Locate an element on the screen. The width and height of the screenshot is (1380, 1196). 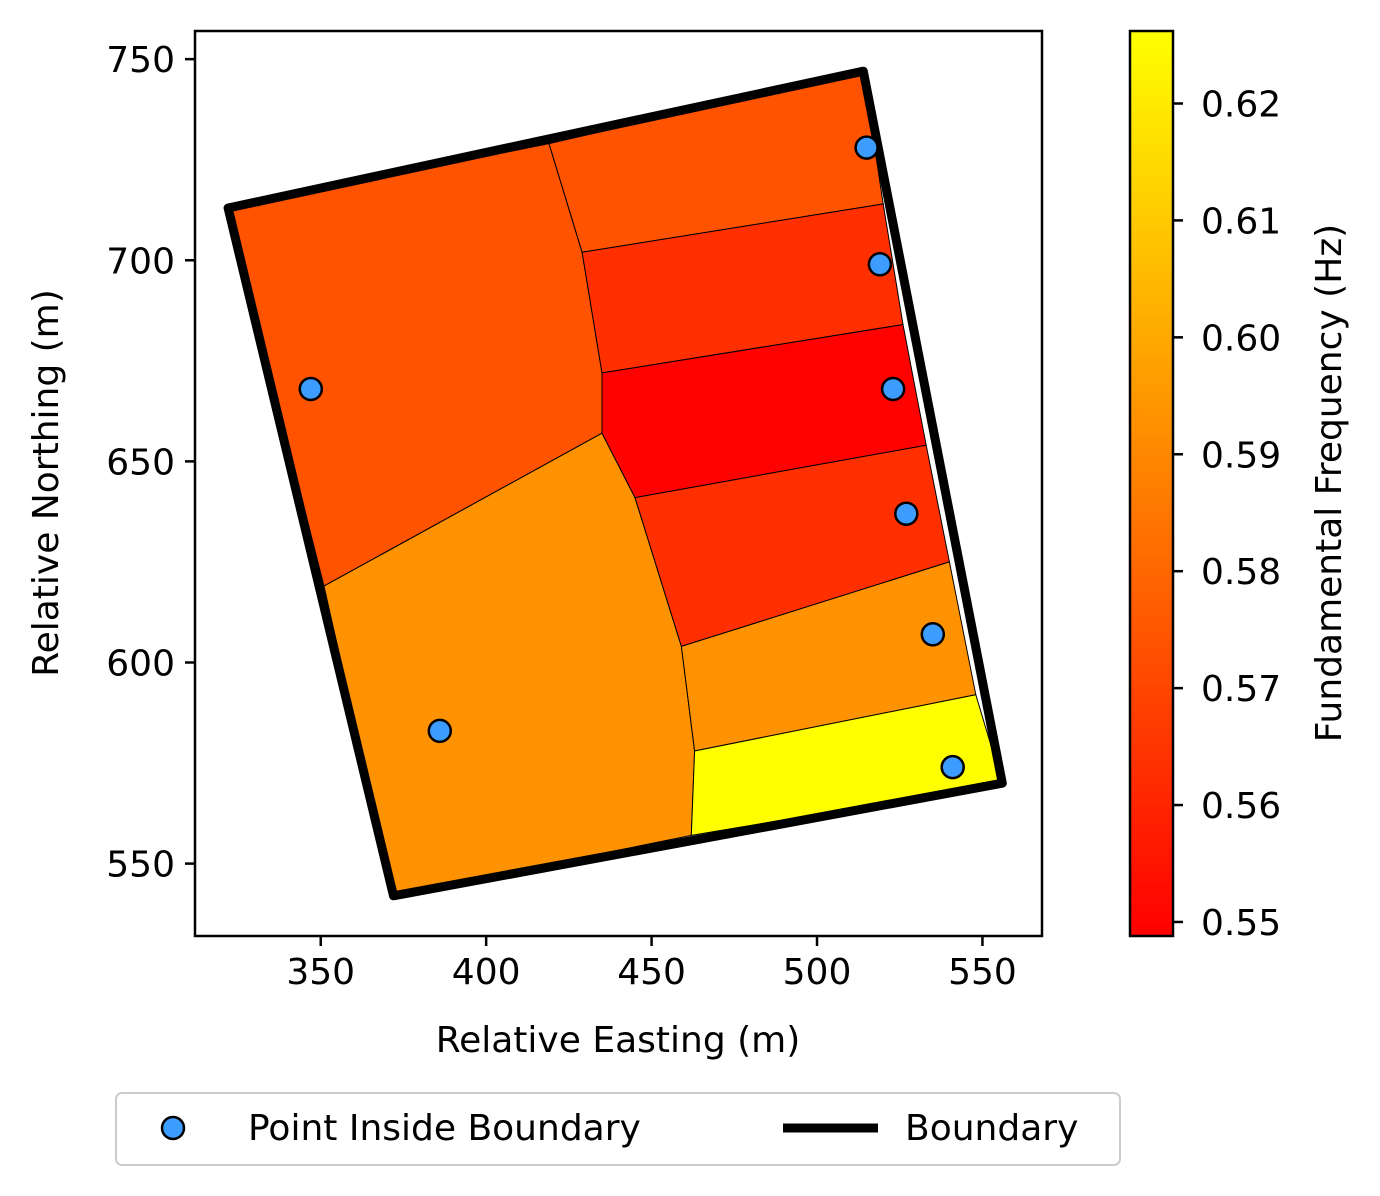
colorbar-tick-label: 0.58 is located at coordinates (1241, 572).